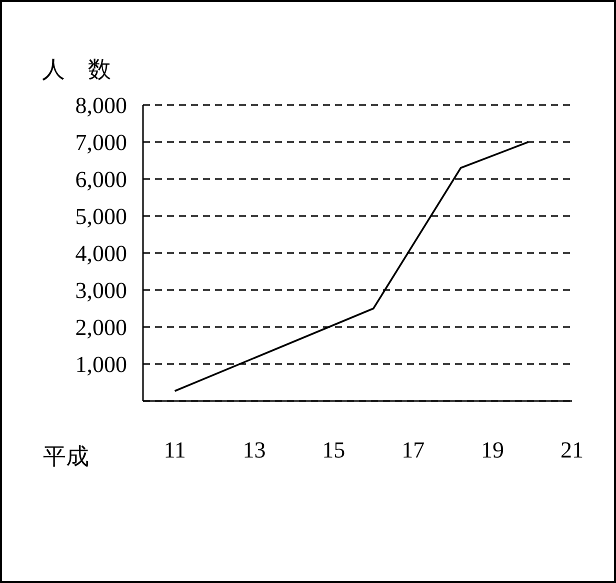 The width and height of the screenshot is (616, 583). I want to click on y-tick-label: 1,000, so click(101, 365).